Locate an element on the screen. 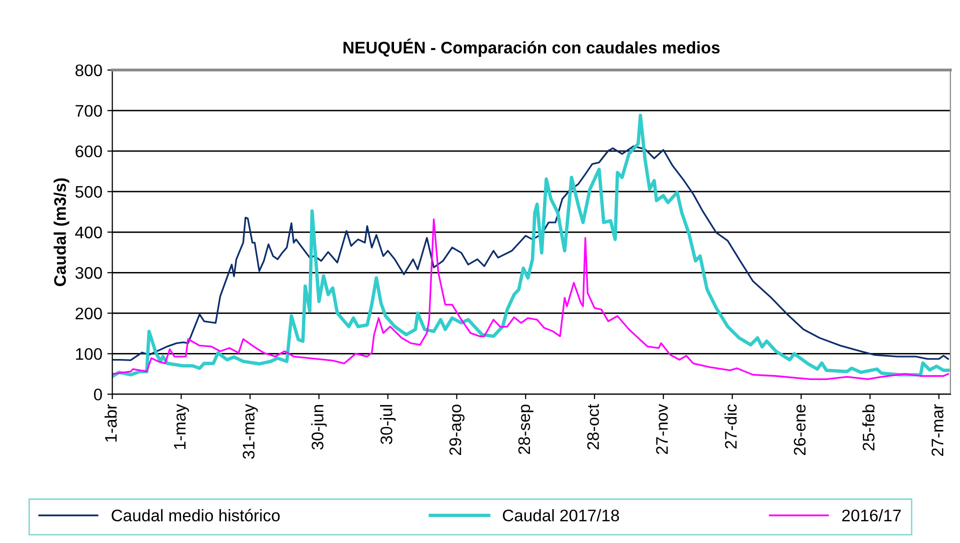 The width and height of the screenshot is (960, 543). x-tick-label: 28-sep is located at coordinates (526, 429).